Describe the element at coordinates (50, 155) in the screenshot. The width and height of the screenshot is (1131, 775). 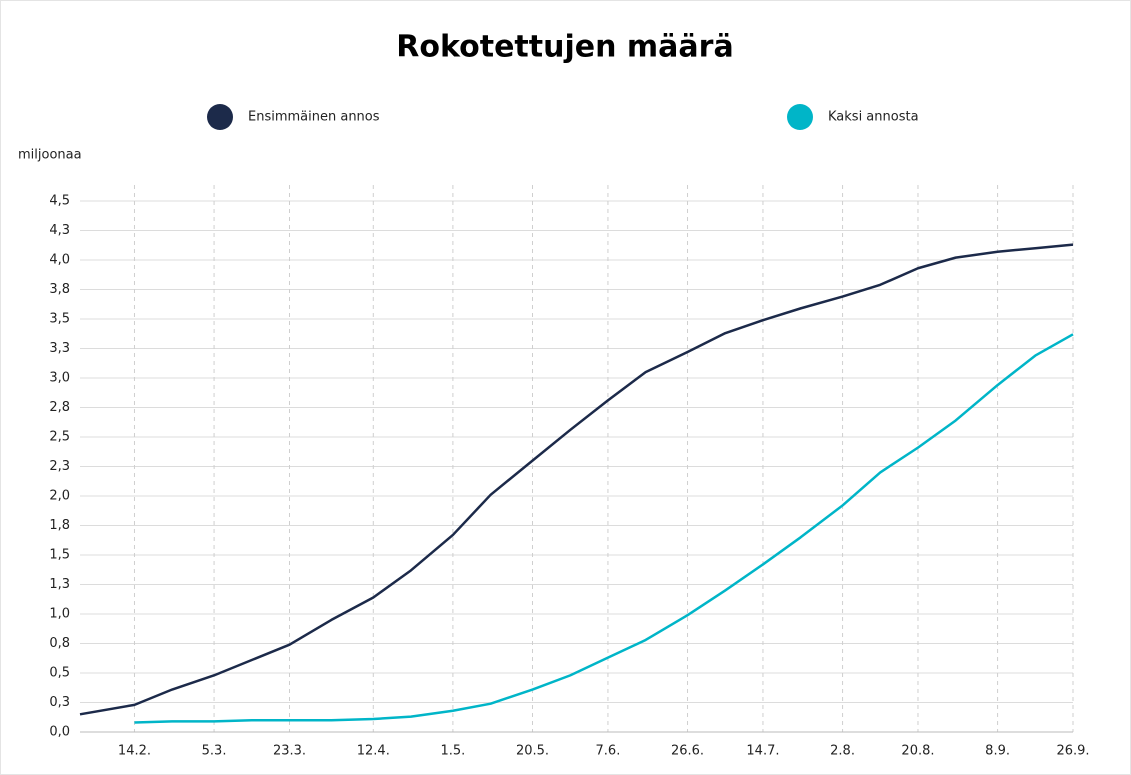
I see `y-axis-label: miljoonaa` at that location.